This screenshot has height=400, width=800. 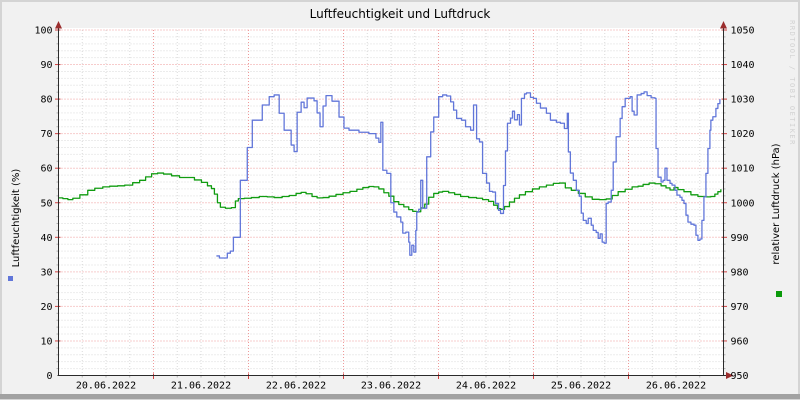 What do you see at coordinates (743, 203) in the screenshot?
I see `y-right-tick-label: 1000` at bounding box center [743, 203].